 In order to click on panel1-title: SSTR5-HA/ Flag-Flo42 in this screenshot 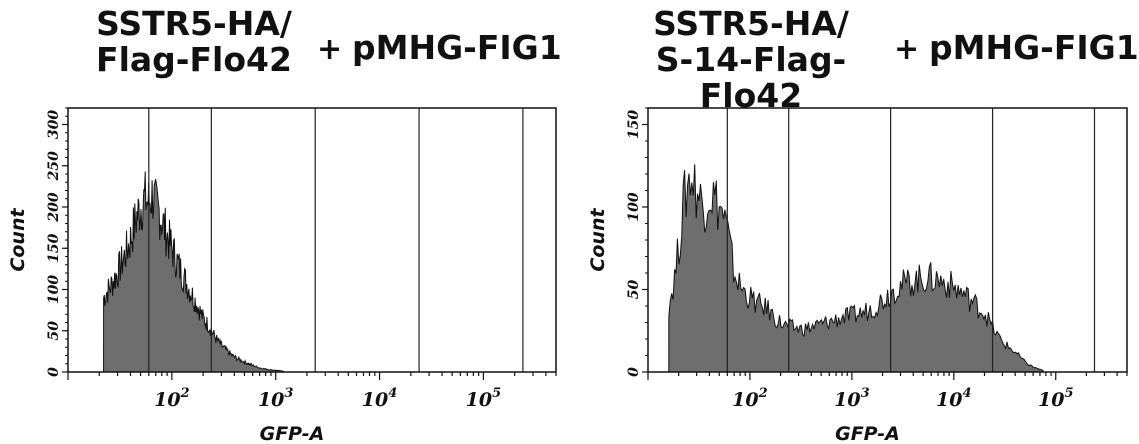, I will do `click(194, 42)`.